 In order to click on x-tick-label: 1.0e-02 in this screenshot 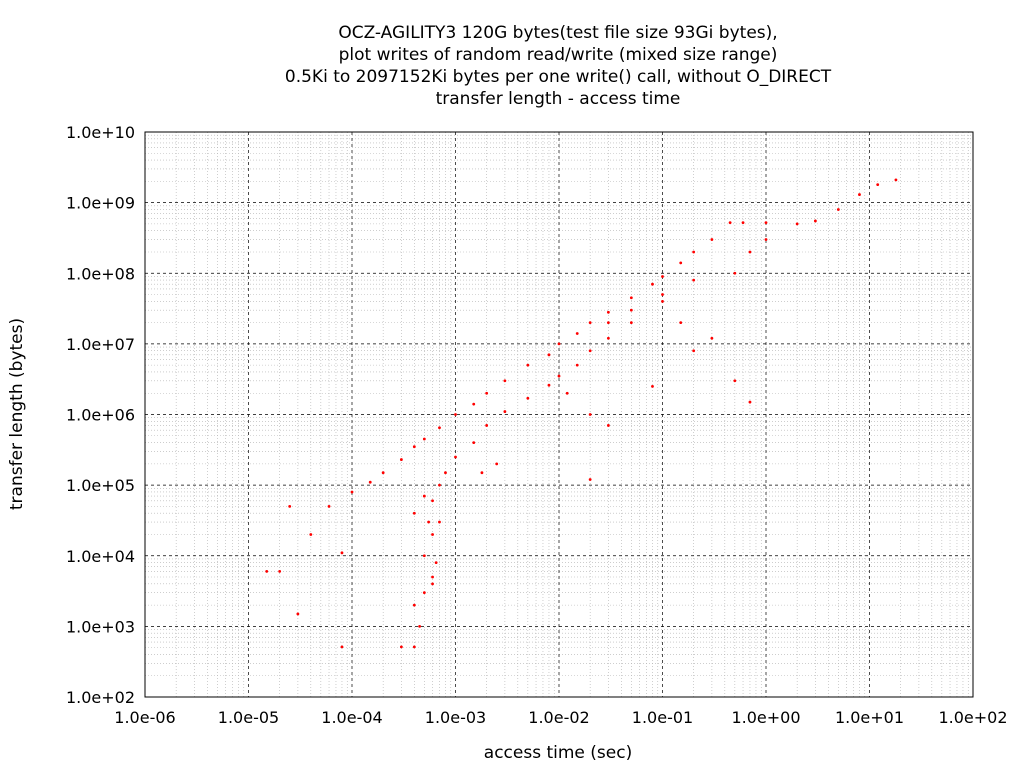, I will do `click(558, 717)`.